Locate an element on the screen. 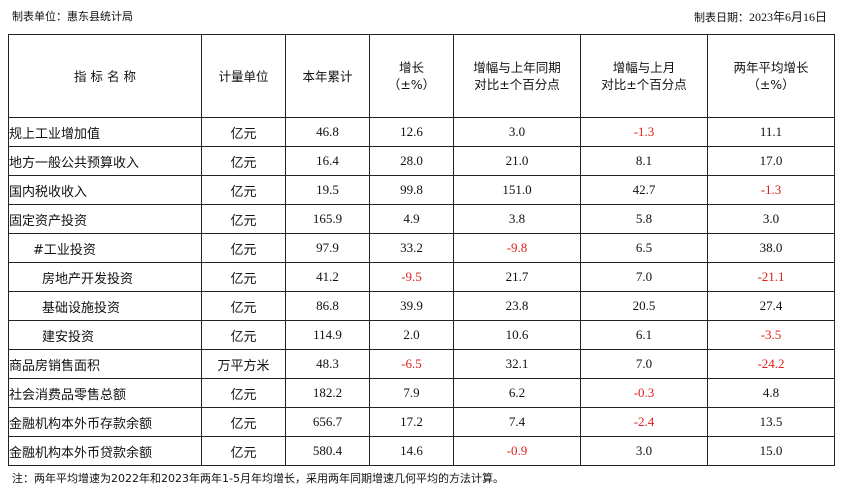  column-header-line2: 对比±个百分点 is located at coordinates (517, 84).